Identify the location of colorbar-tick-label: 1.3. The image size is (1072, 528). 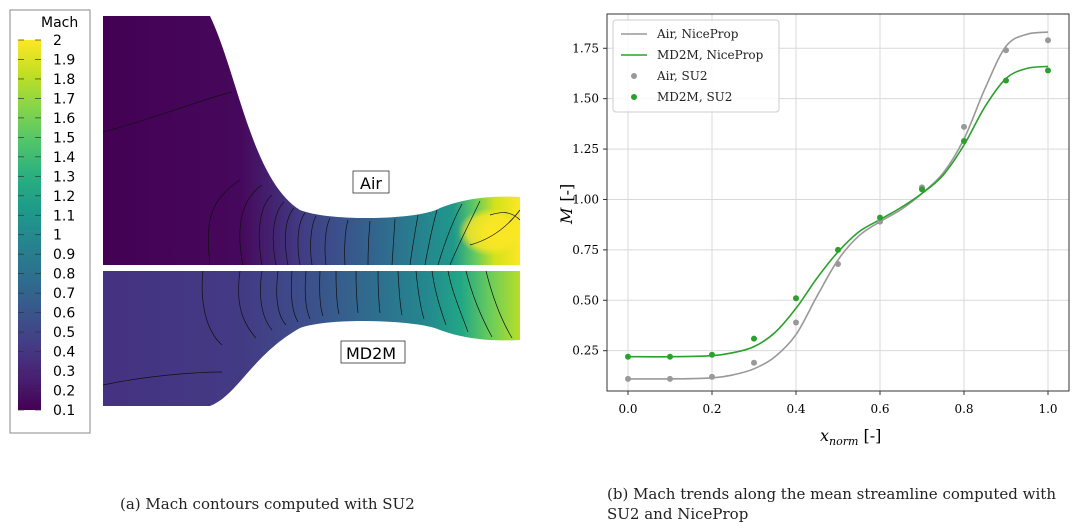
(64, 177).